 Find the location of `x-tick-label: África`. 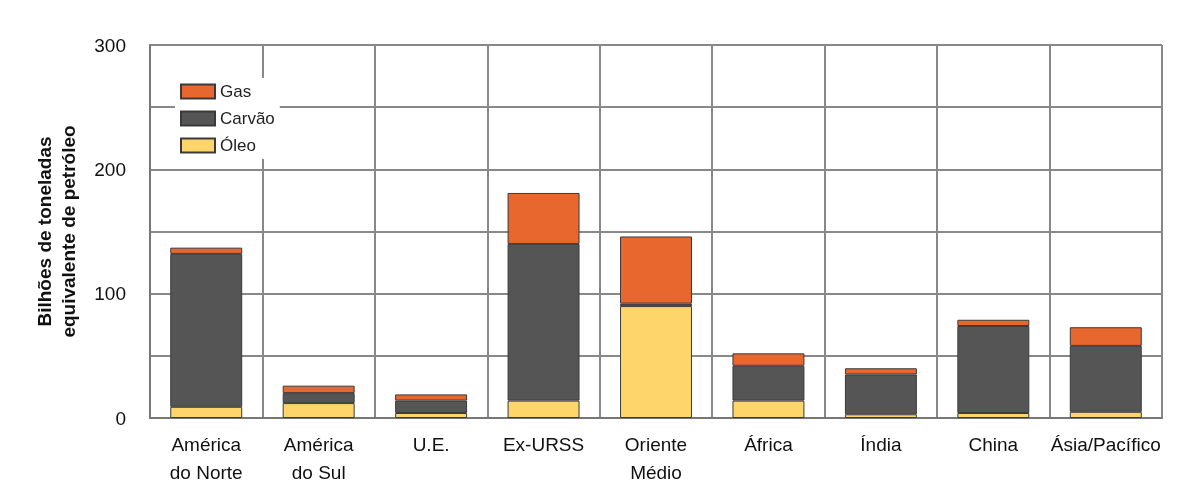

x-tick-label: África is located at coordinates (769, 444).